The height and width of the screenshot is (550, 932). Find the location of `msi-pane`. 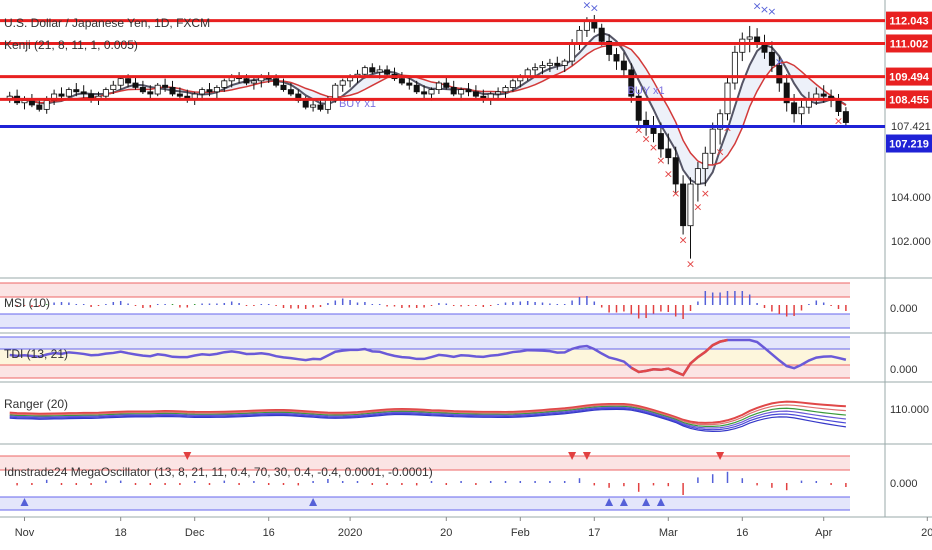

msi-pane is located at coordinates (427, 305).